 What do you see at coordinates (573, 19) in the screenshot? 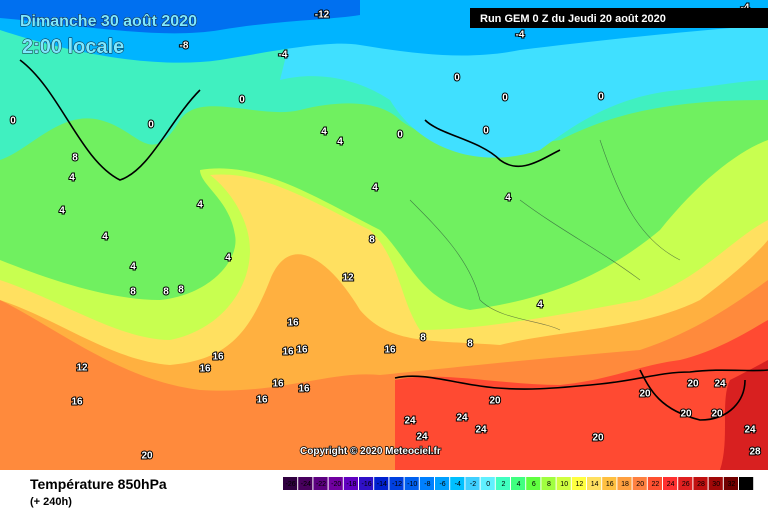
I see `run-label: Run GEM 0 Z du Jeudi 20 août 2020` at bounding box center [573, 19].